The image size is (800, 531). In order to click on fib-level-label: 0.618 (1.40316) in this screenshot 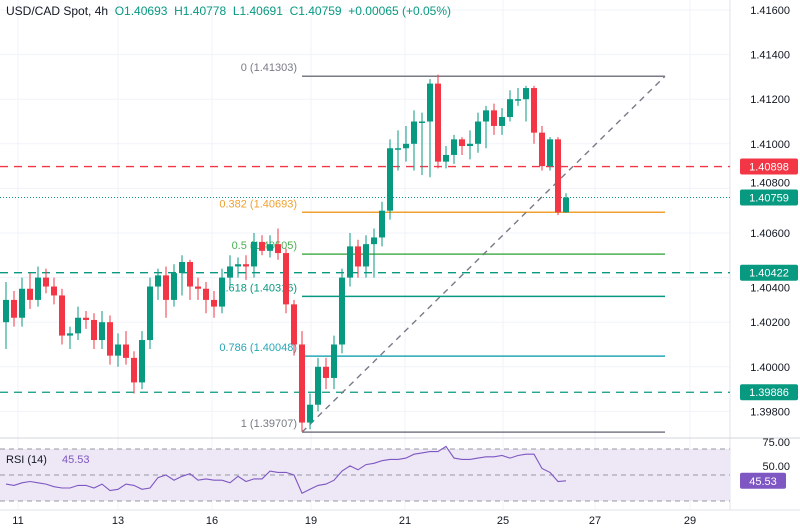, I will do `click(258, 288)`.